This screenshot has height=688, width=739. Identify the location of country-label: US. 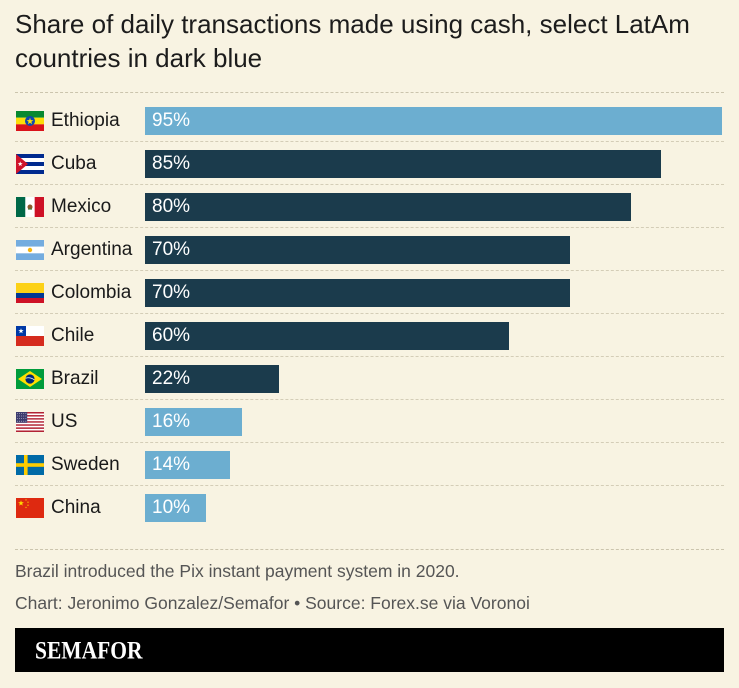
(64, 421).